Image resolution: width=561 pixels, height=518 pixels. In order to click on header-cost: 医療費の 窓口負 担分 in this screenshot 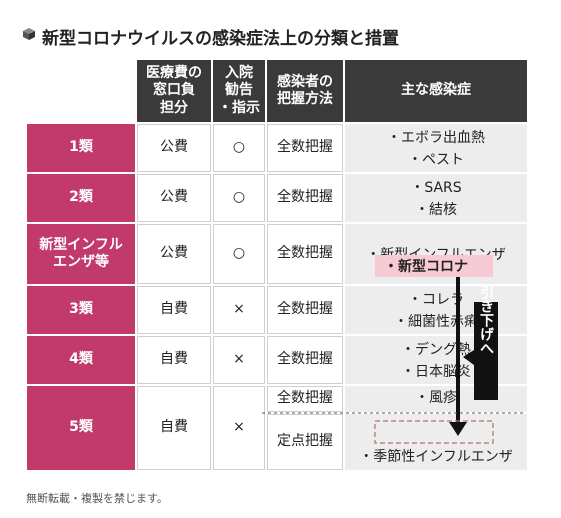, I will do `click(174, 91)`.